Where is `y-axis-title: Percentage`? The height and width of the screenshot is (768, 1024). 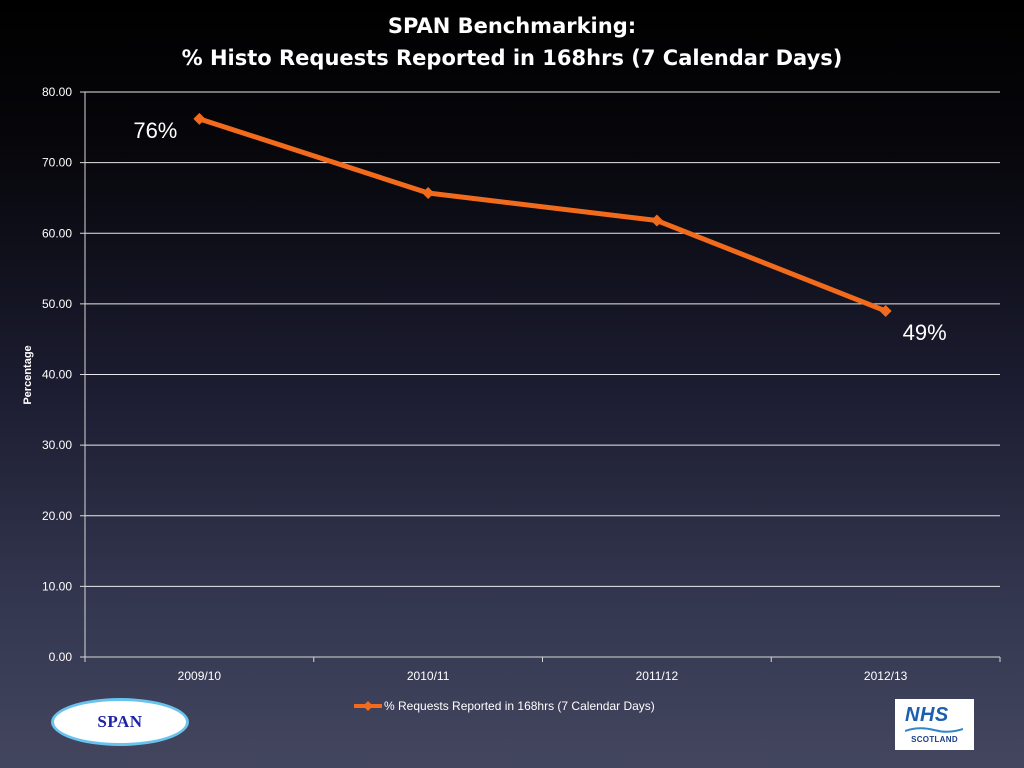
y-axis-title: Percentage is located at coordinates (28, 374).